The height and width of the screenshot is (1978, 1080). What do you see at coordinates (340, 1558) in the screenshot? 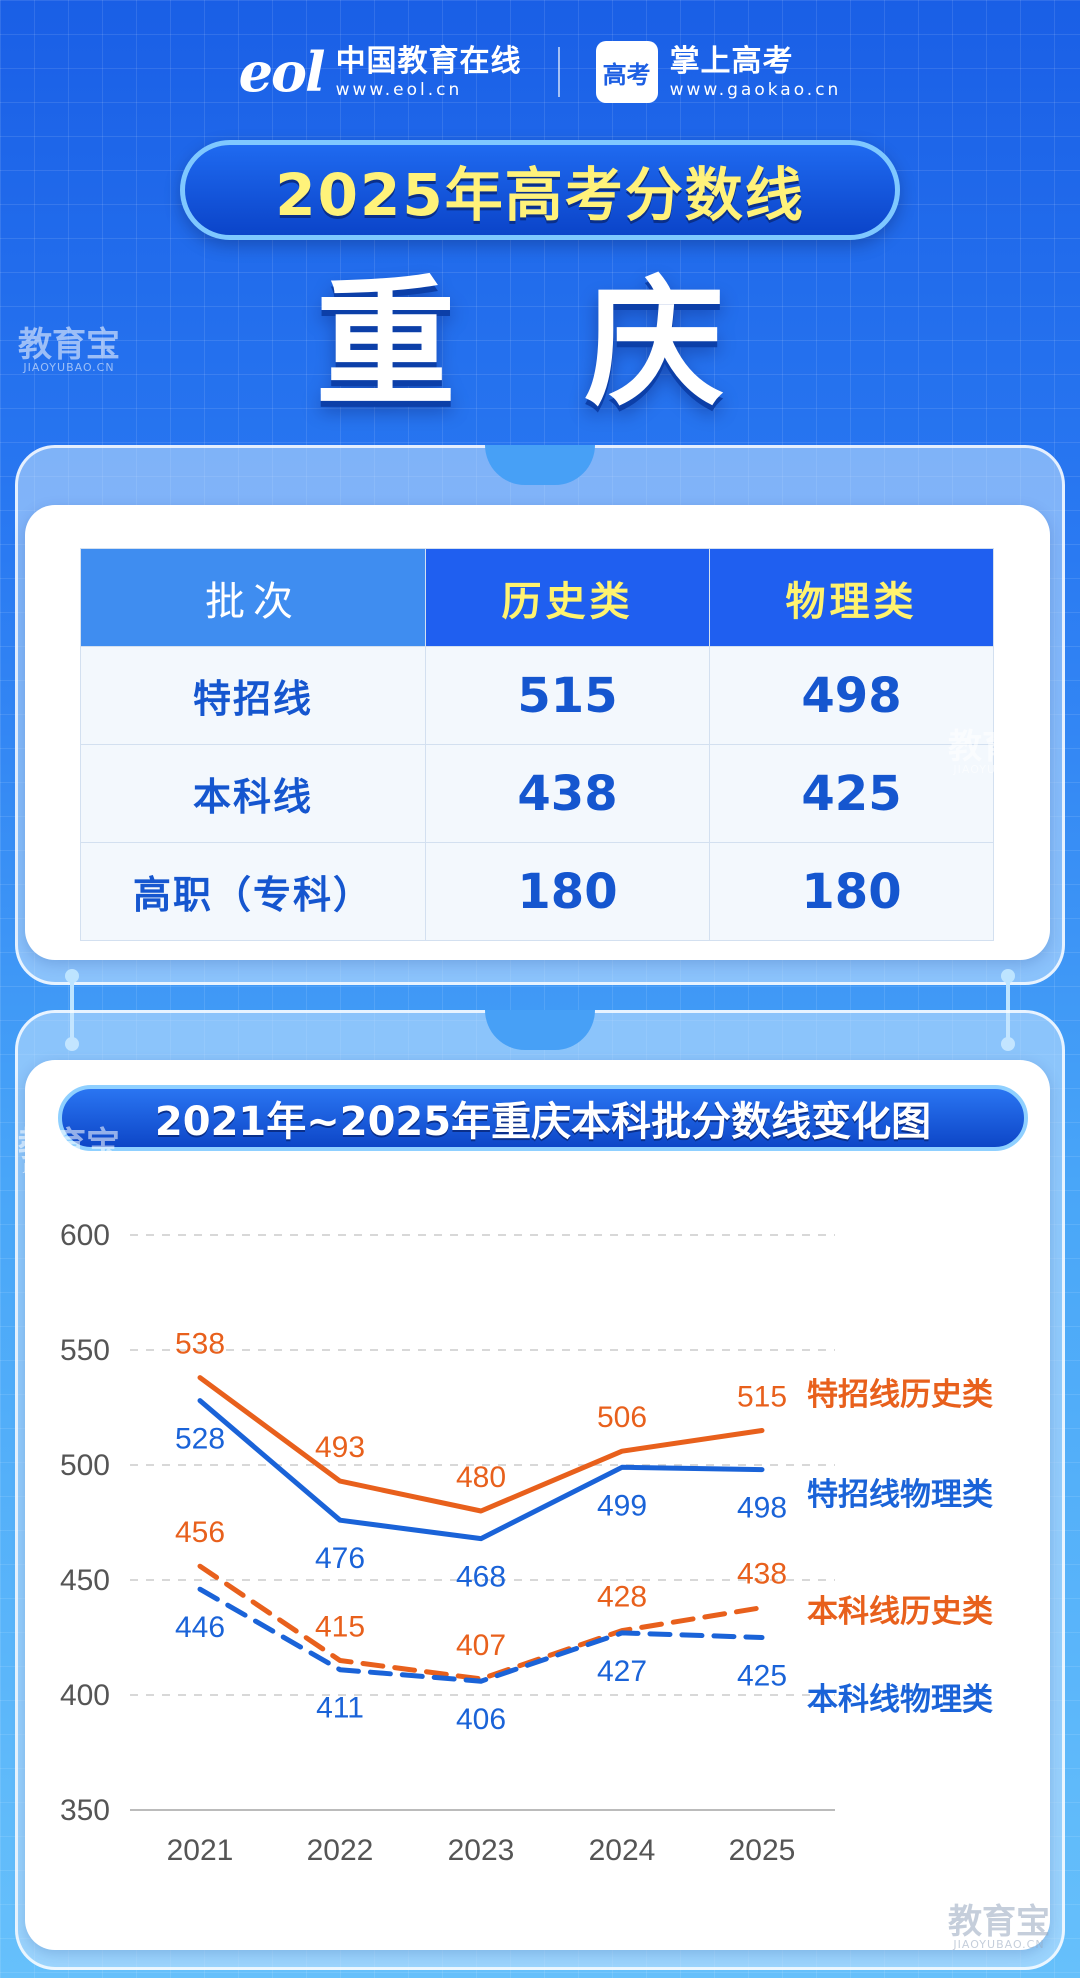
I see `data-label: 476` at bounding box center [340, 1558].